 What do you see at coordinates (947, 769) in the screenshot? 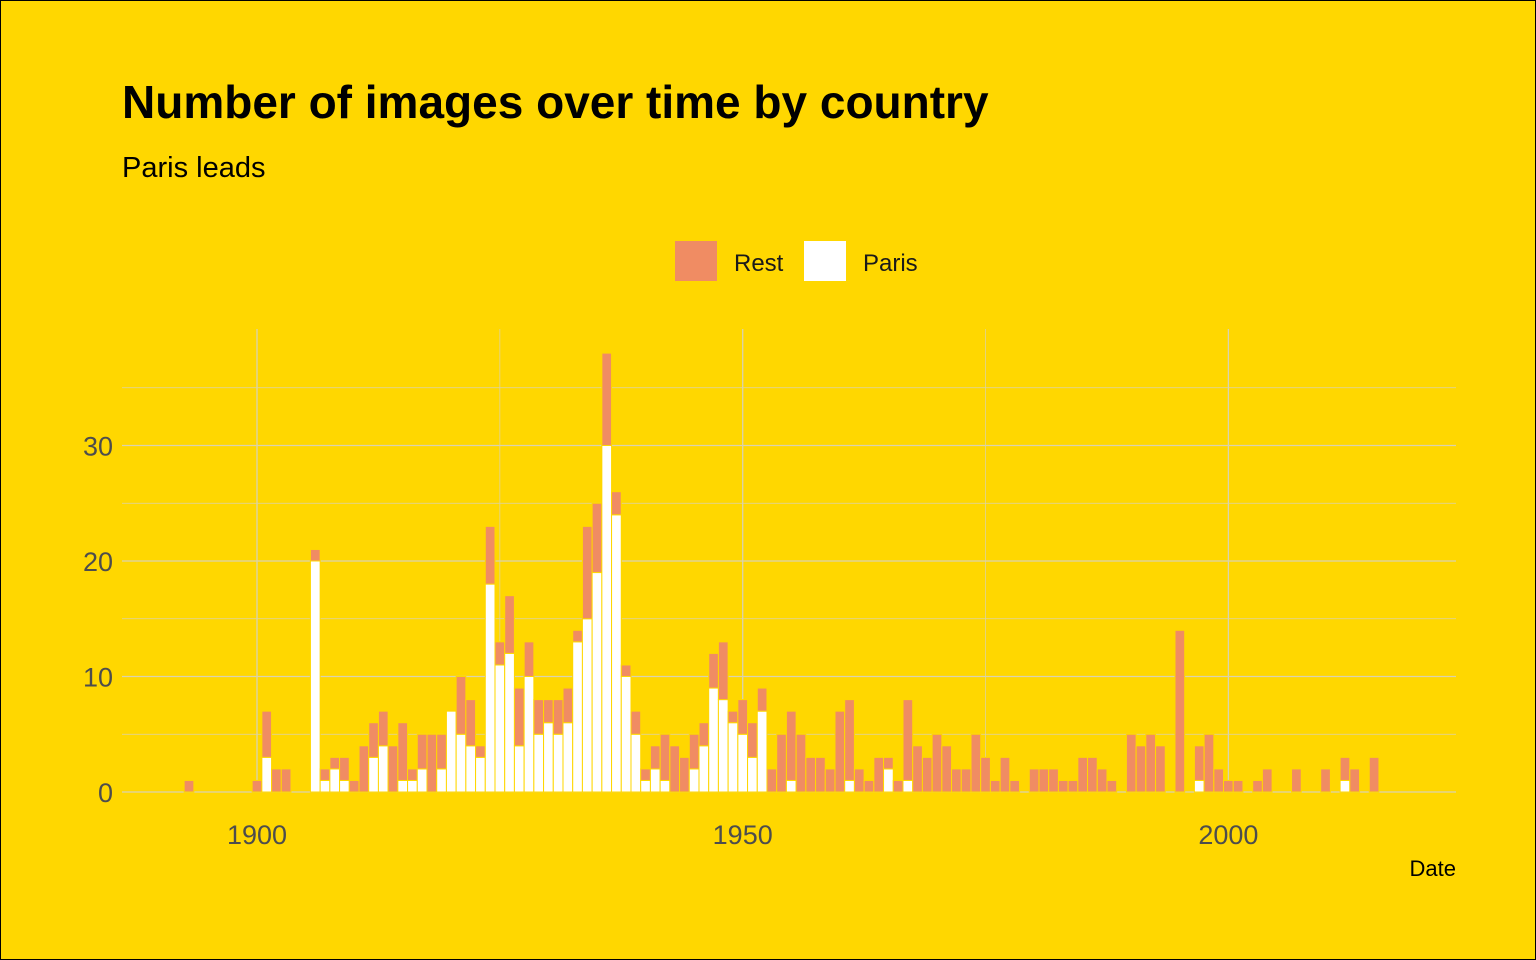
I see `bar-rest-1971` at bounding box center [947, 769].